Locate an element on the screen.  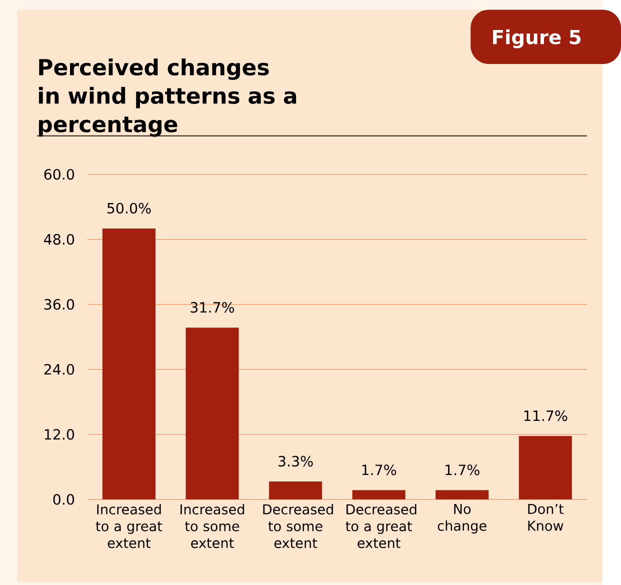
data-label: 3.3% is located at coordinates (295, 461).